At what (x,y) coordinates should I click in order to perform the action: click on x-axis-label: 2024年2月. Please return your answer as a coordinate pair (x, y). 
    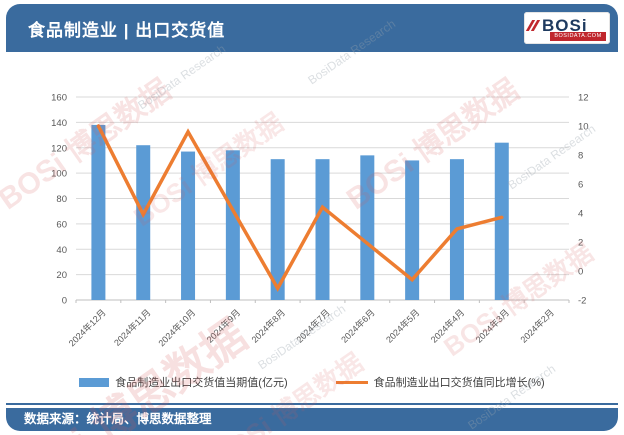
    Looking at the image, I should click on (537, 326).